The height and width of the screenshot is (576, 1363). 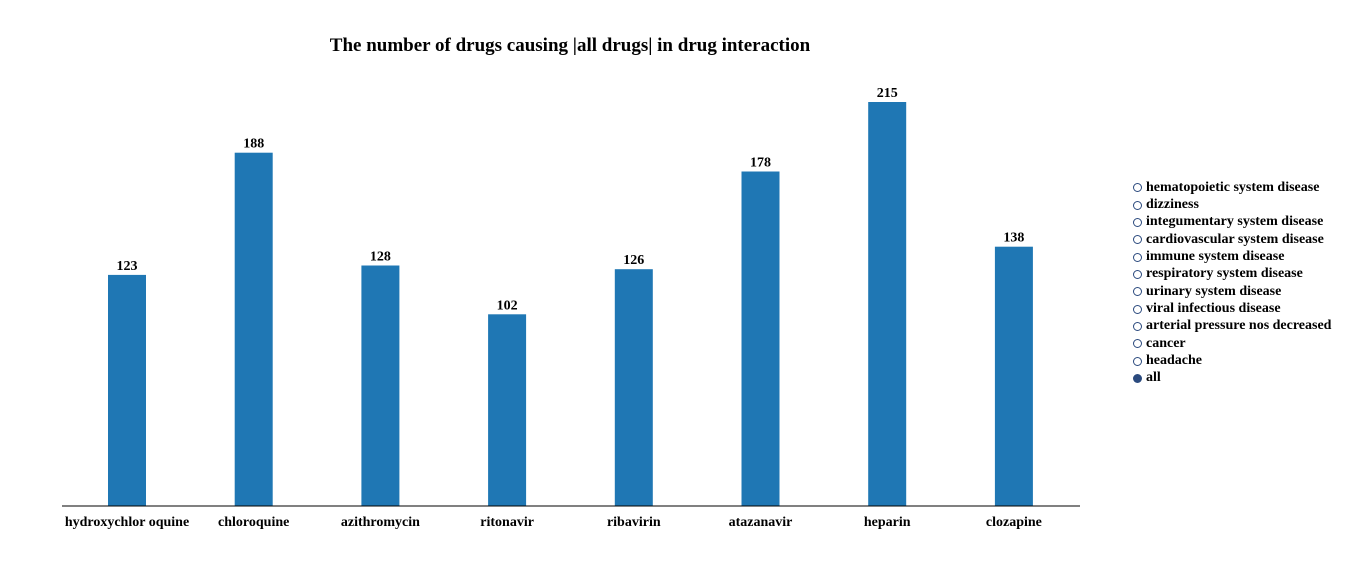 What do you see at coordinates (507, 522) in the screenshot?
I see `x-tick-label: ritonavir` at bounding box center [507, 522].